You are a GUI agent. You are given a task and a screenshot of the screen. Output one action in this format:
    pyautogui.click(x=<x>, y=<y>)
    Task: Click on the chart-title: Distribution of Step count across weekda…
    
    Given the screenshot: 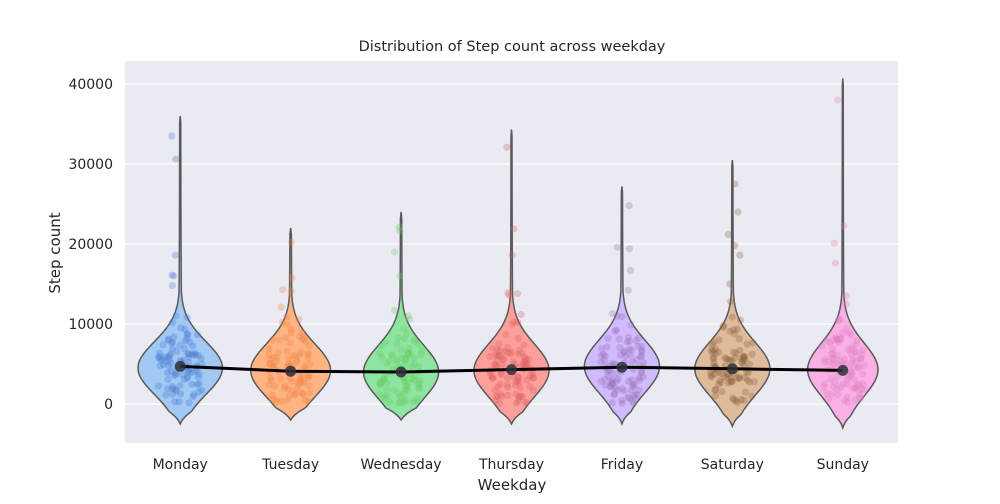 What is the action you would take?
    pyautogui.click(x=512, y=47)
    